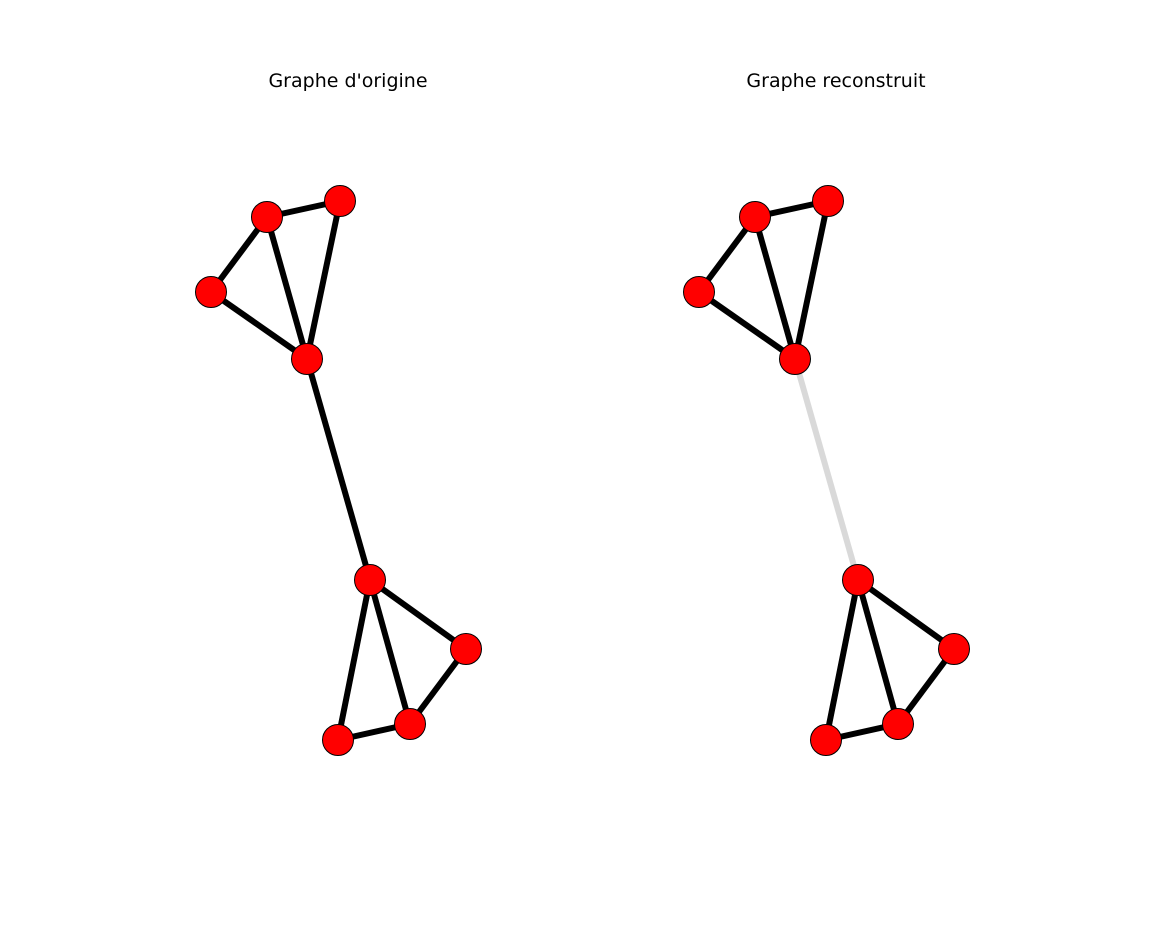 This screenshot has height=943, width=1155. Describe the element at coordinates (347, 81) in the screenshot. I see `panel-title-original: Graphe d'origine` at that location.